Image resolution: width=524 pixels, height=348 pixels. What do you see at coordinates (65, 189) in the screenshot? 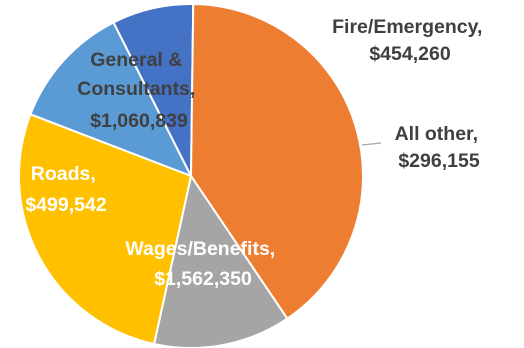
I see `roads-label: Roads, $499,542` at bounding box center [65, 189].